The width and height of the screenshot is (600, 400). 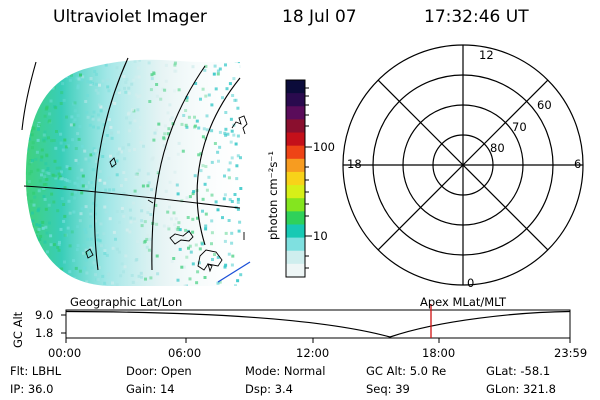 What do you see at coordinates (439, 353) in the screenshot?
I see `x-tick-1800: 18:00` at bounding box center [439, 353].